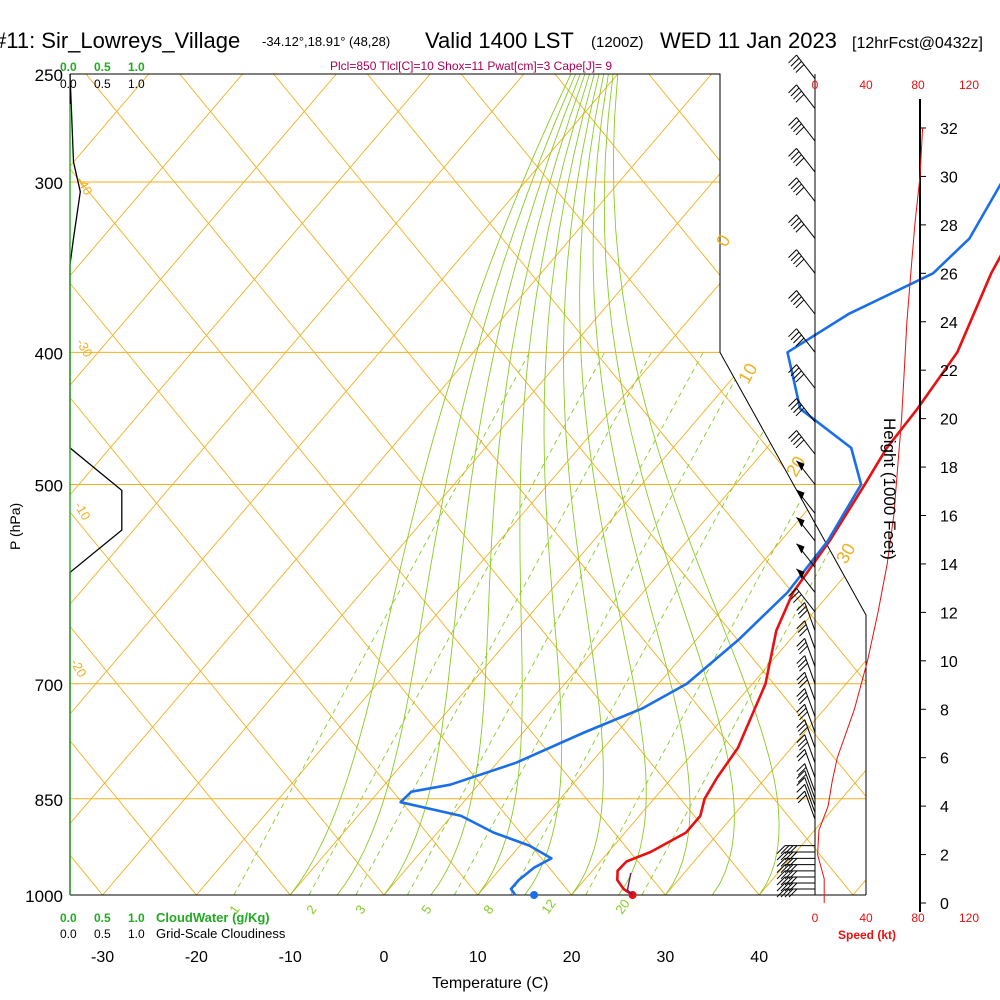 The image size is (1000, 1000). What do you see at coordinates (630, 884) in the screenshot?
I see `parcel-path` at bounding box center [630, 884].